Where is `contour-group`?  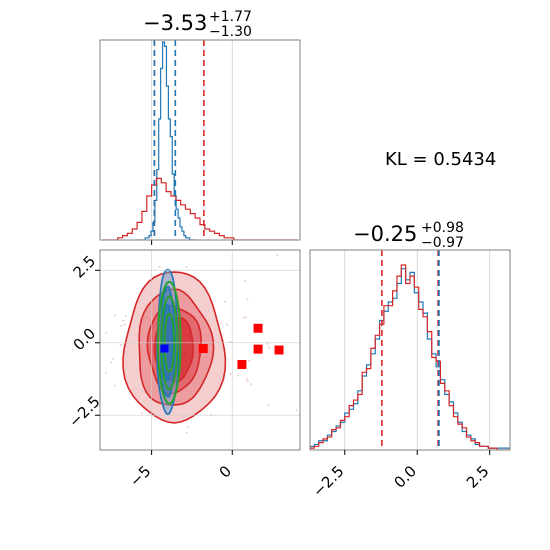
contour-group is located at coordinates (174, 346).